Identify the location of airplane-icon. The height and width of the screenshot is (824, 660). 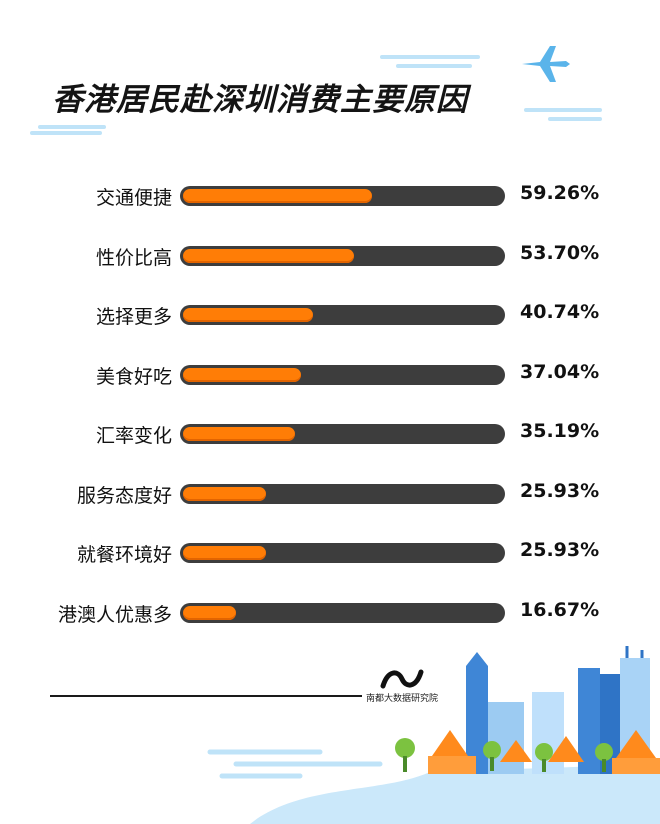
(546, 64).